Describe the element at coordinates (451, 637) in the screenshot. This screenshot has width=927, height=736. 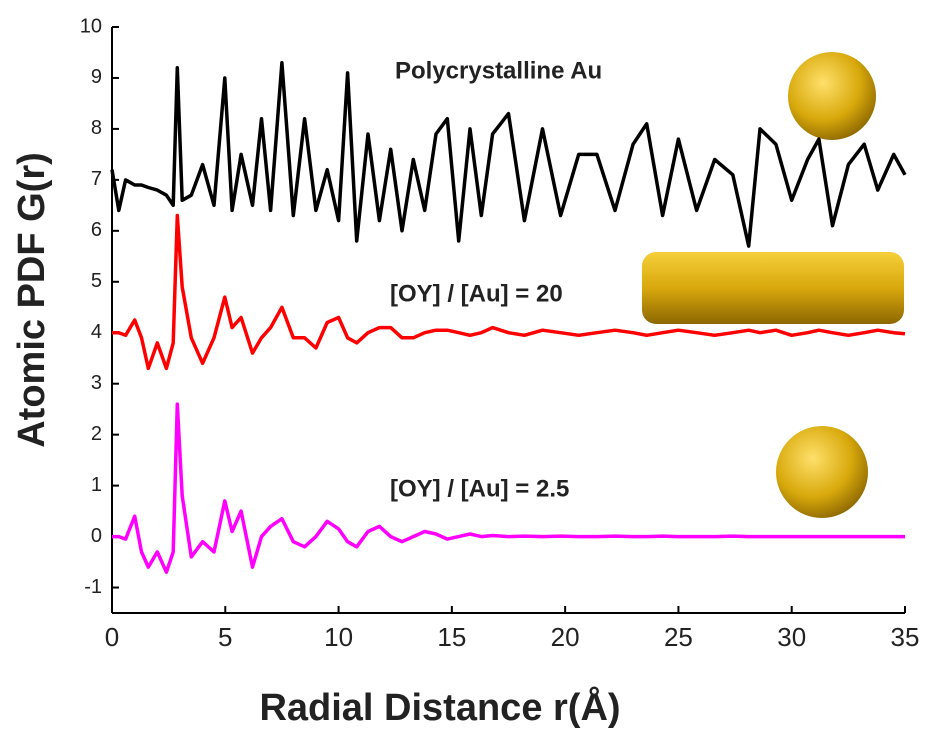
I see `x-tick-label: 15` at that location.